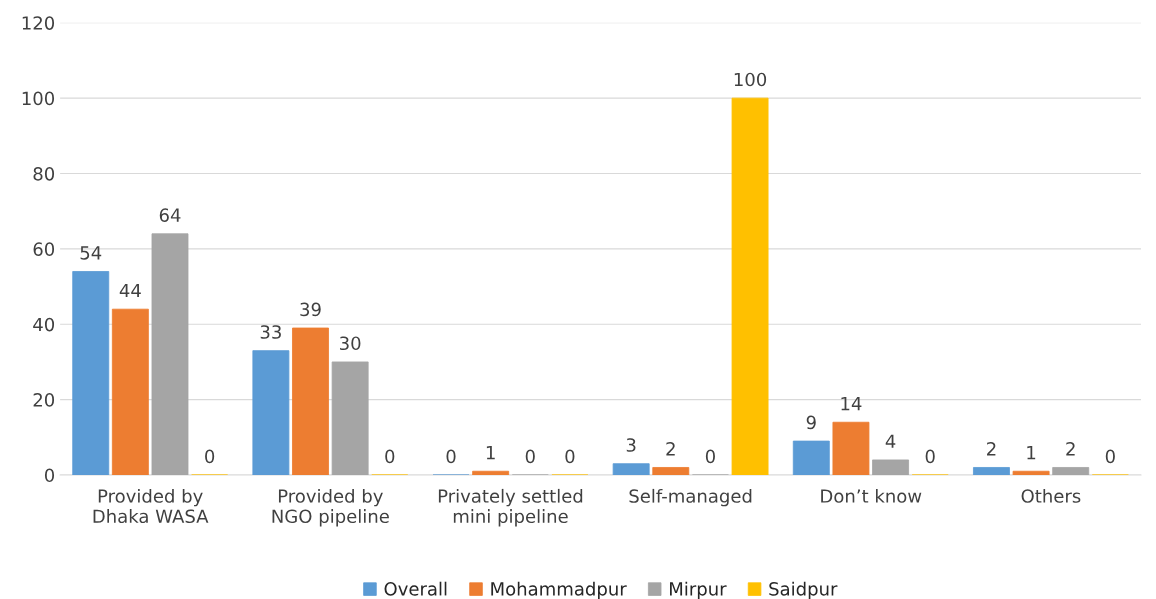  Describe the element at coordinates (330, 507) in the screenshot. I see `x-tick-label: Provided by NGO pipeline` at that location.